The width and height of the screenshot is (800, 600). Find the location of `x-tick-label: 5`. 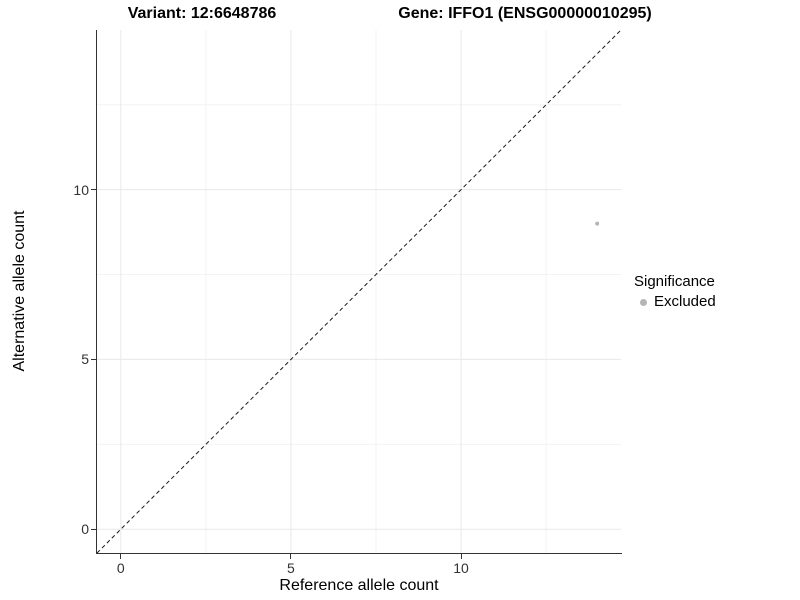

x-tick-label: 5 is located at coordinates (291, 568).